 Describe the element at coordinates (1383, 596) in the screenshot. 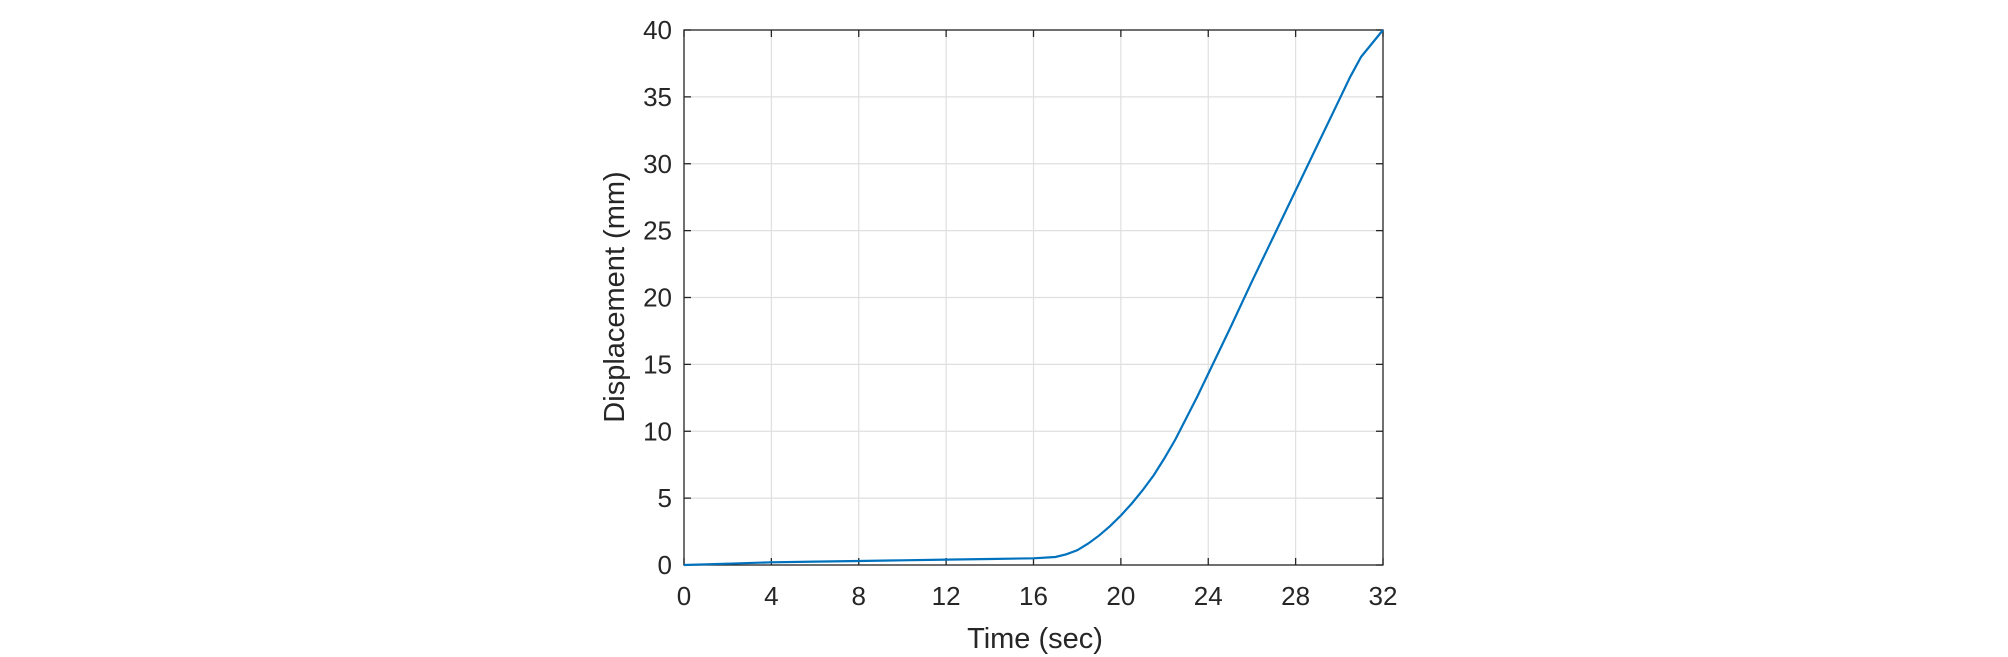

I see `x-tick-label: 32` at that location.